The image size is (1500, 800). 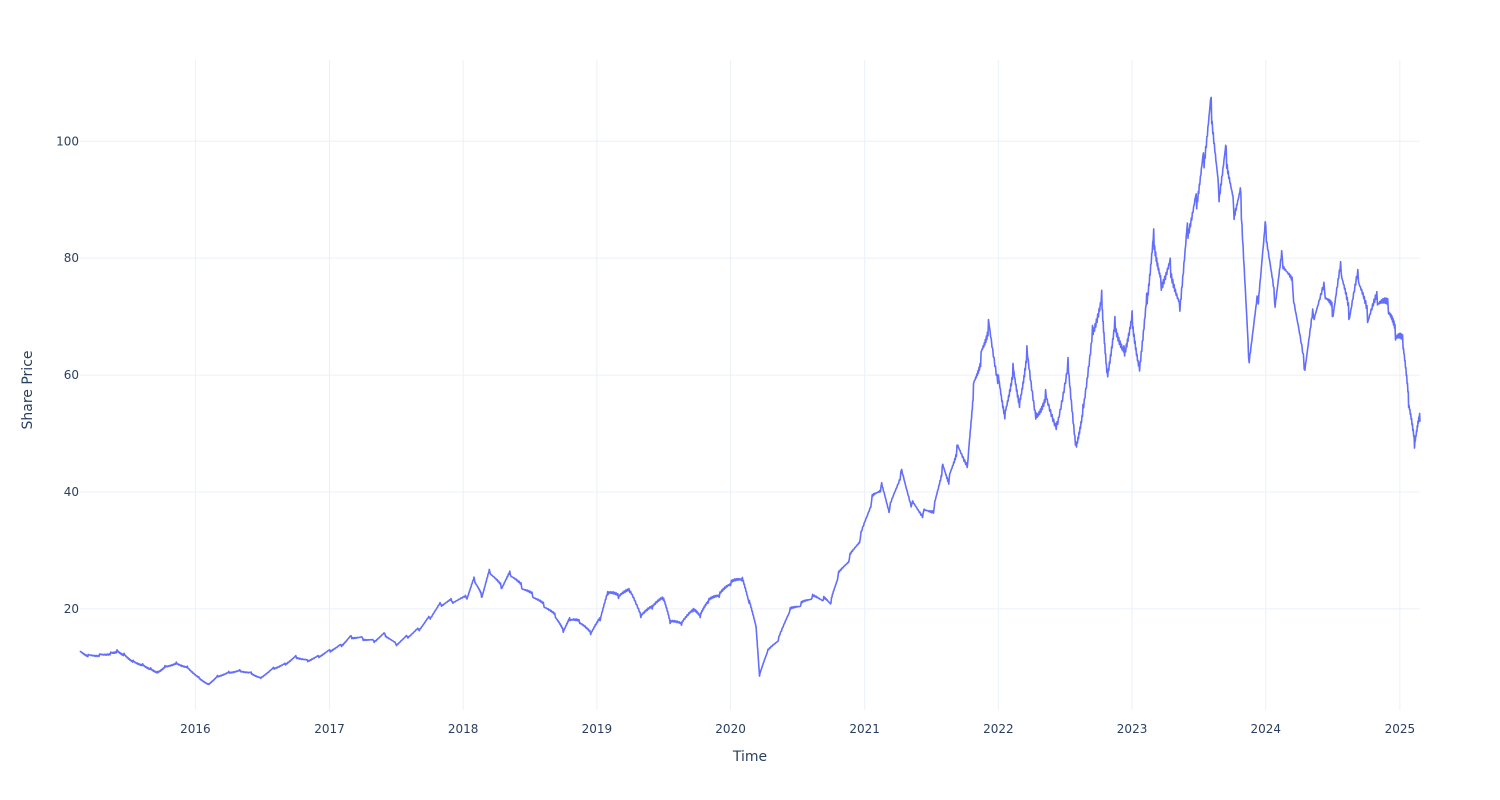 What do you see at coordinates (749, 757) in the screenshot?
I see `x-axis-title: Time` at bounding box center [749, 757].